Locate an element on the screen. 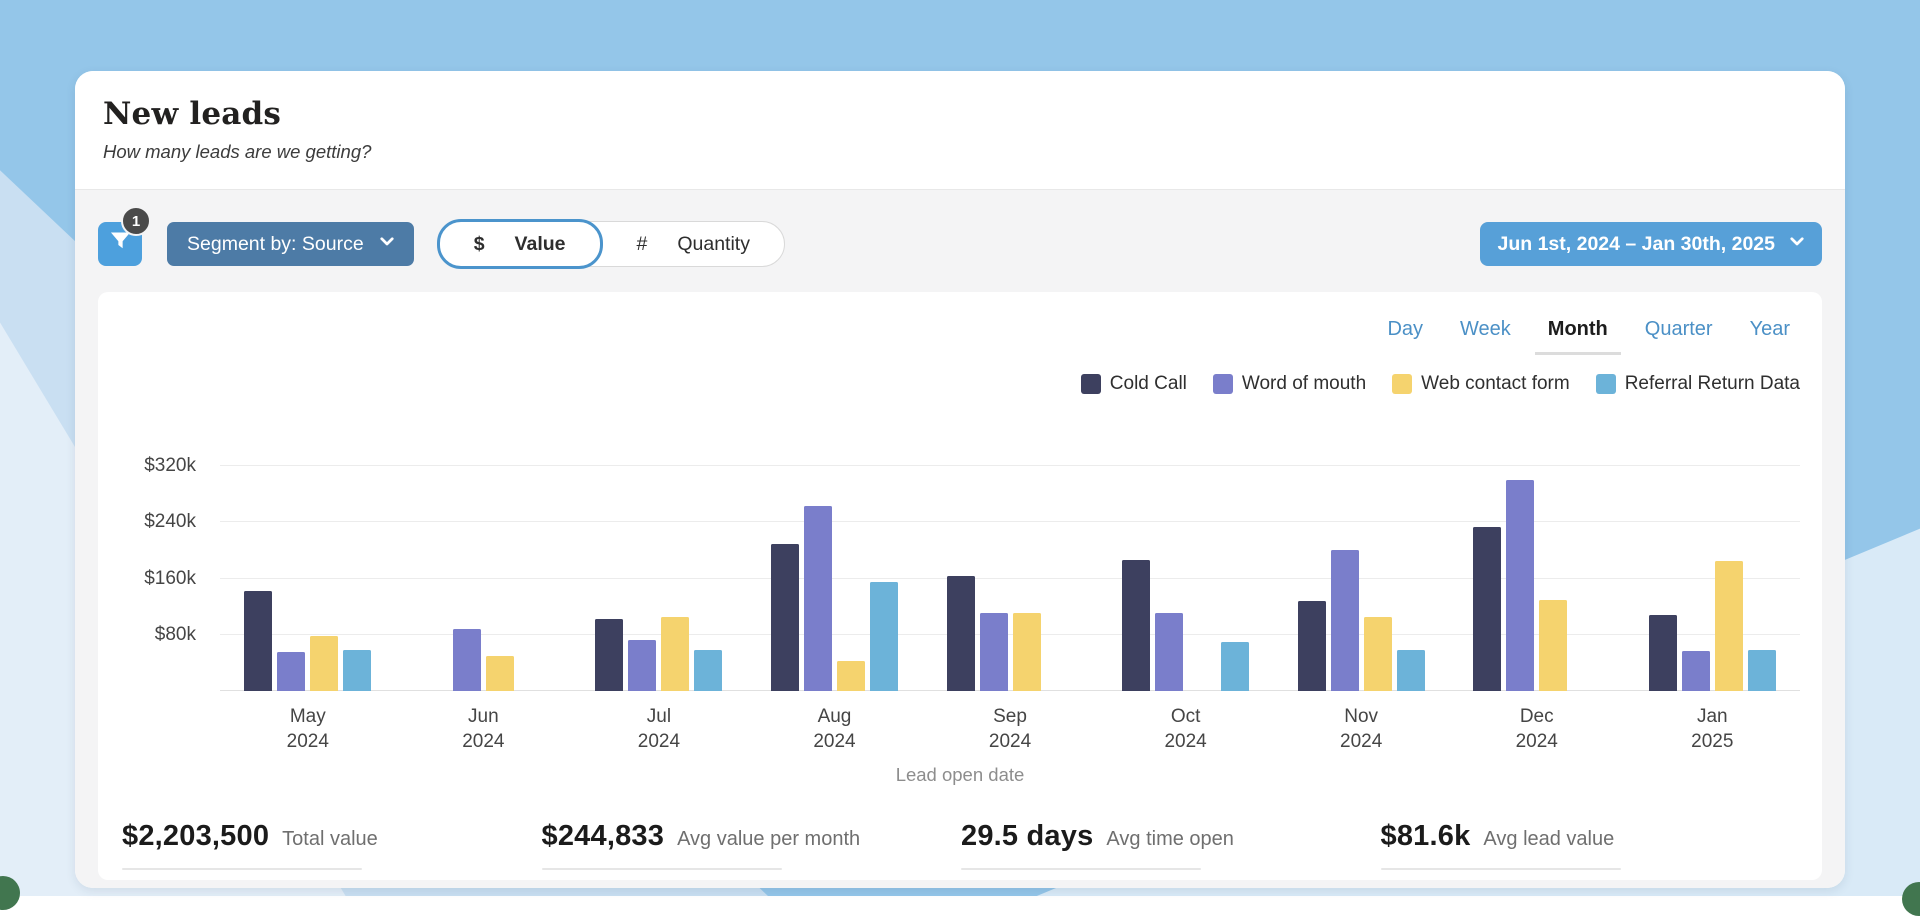  bar-cold-call-jan-2025 is located at coordinates (1663, 653).